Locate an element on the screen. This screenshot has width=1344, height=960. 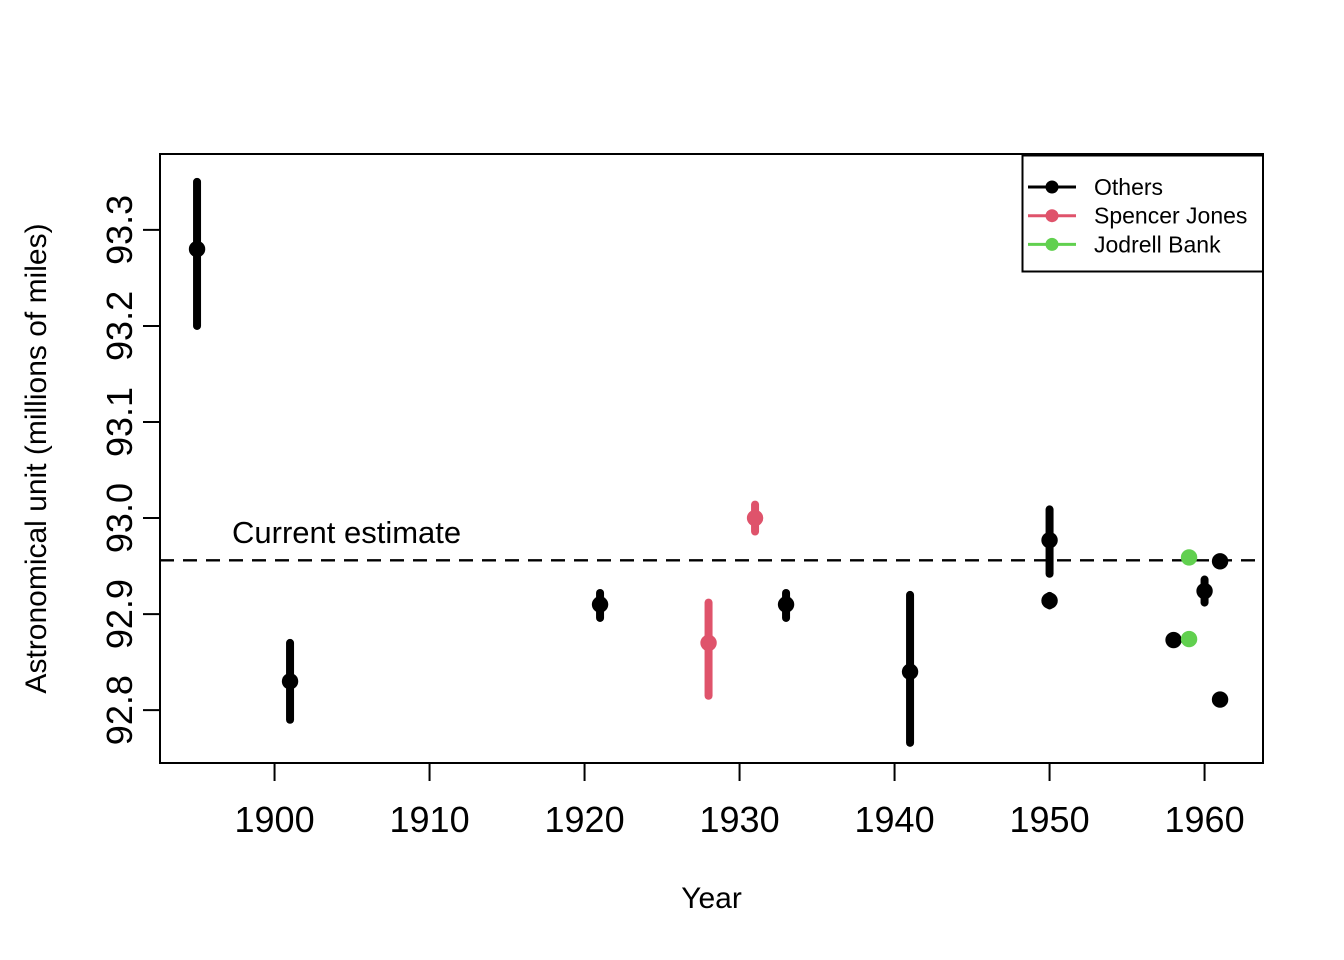
y-axis: 92.8 92.9 93.0 93.1 93.2 93.3 is located at coordinates (129, 470).